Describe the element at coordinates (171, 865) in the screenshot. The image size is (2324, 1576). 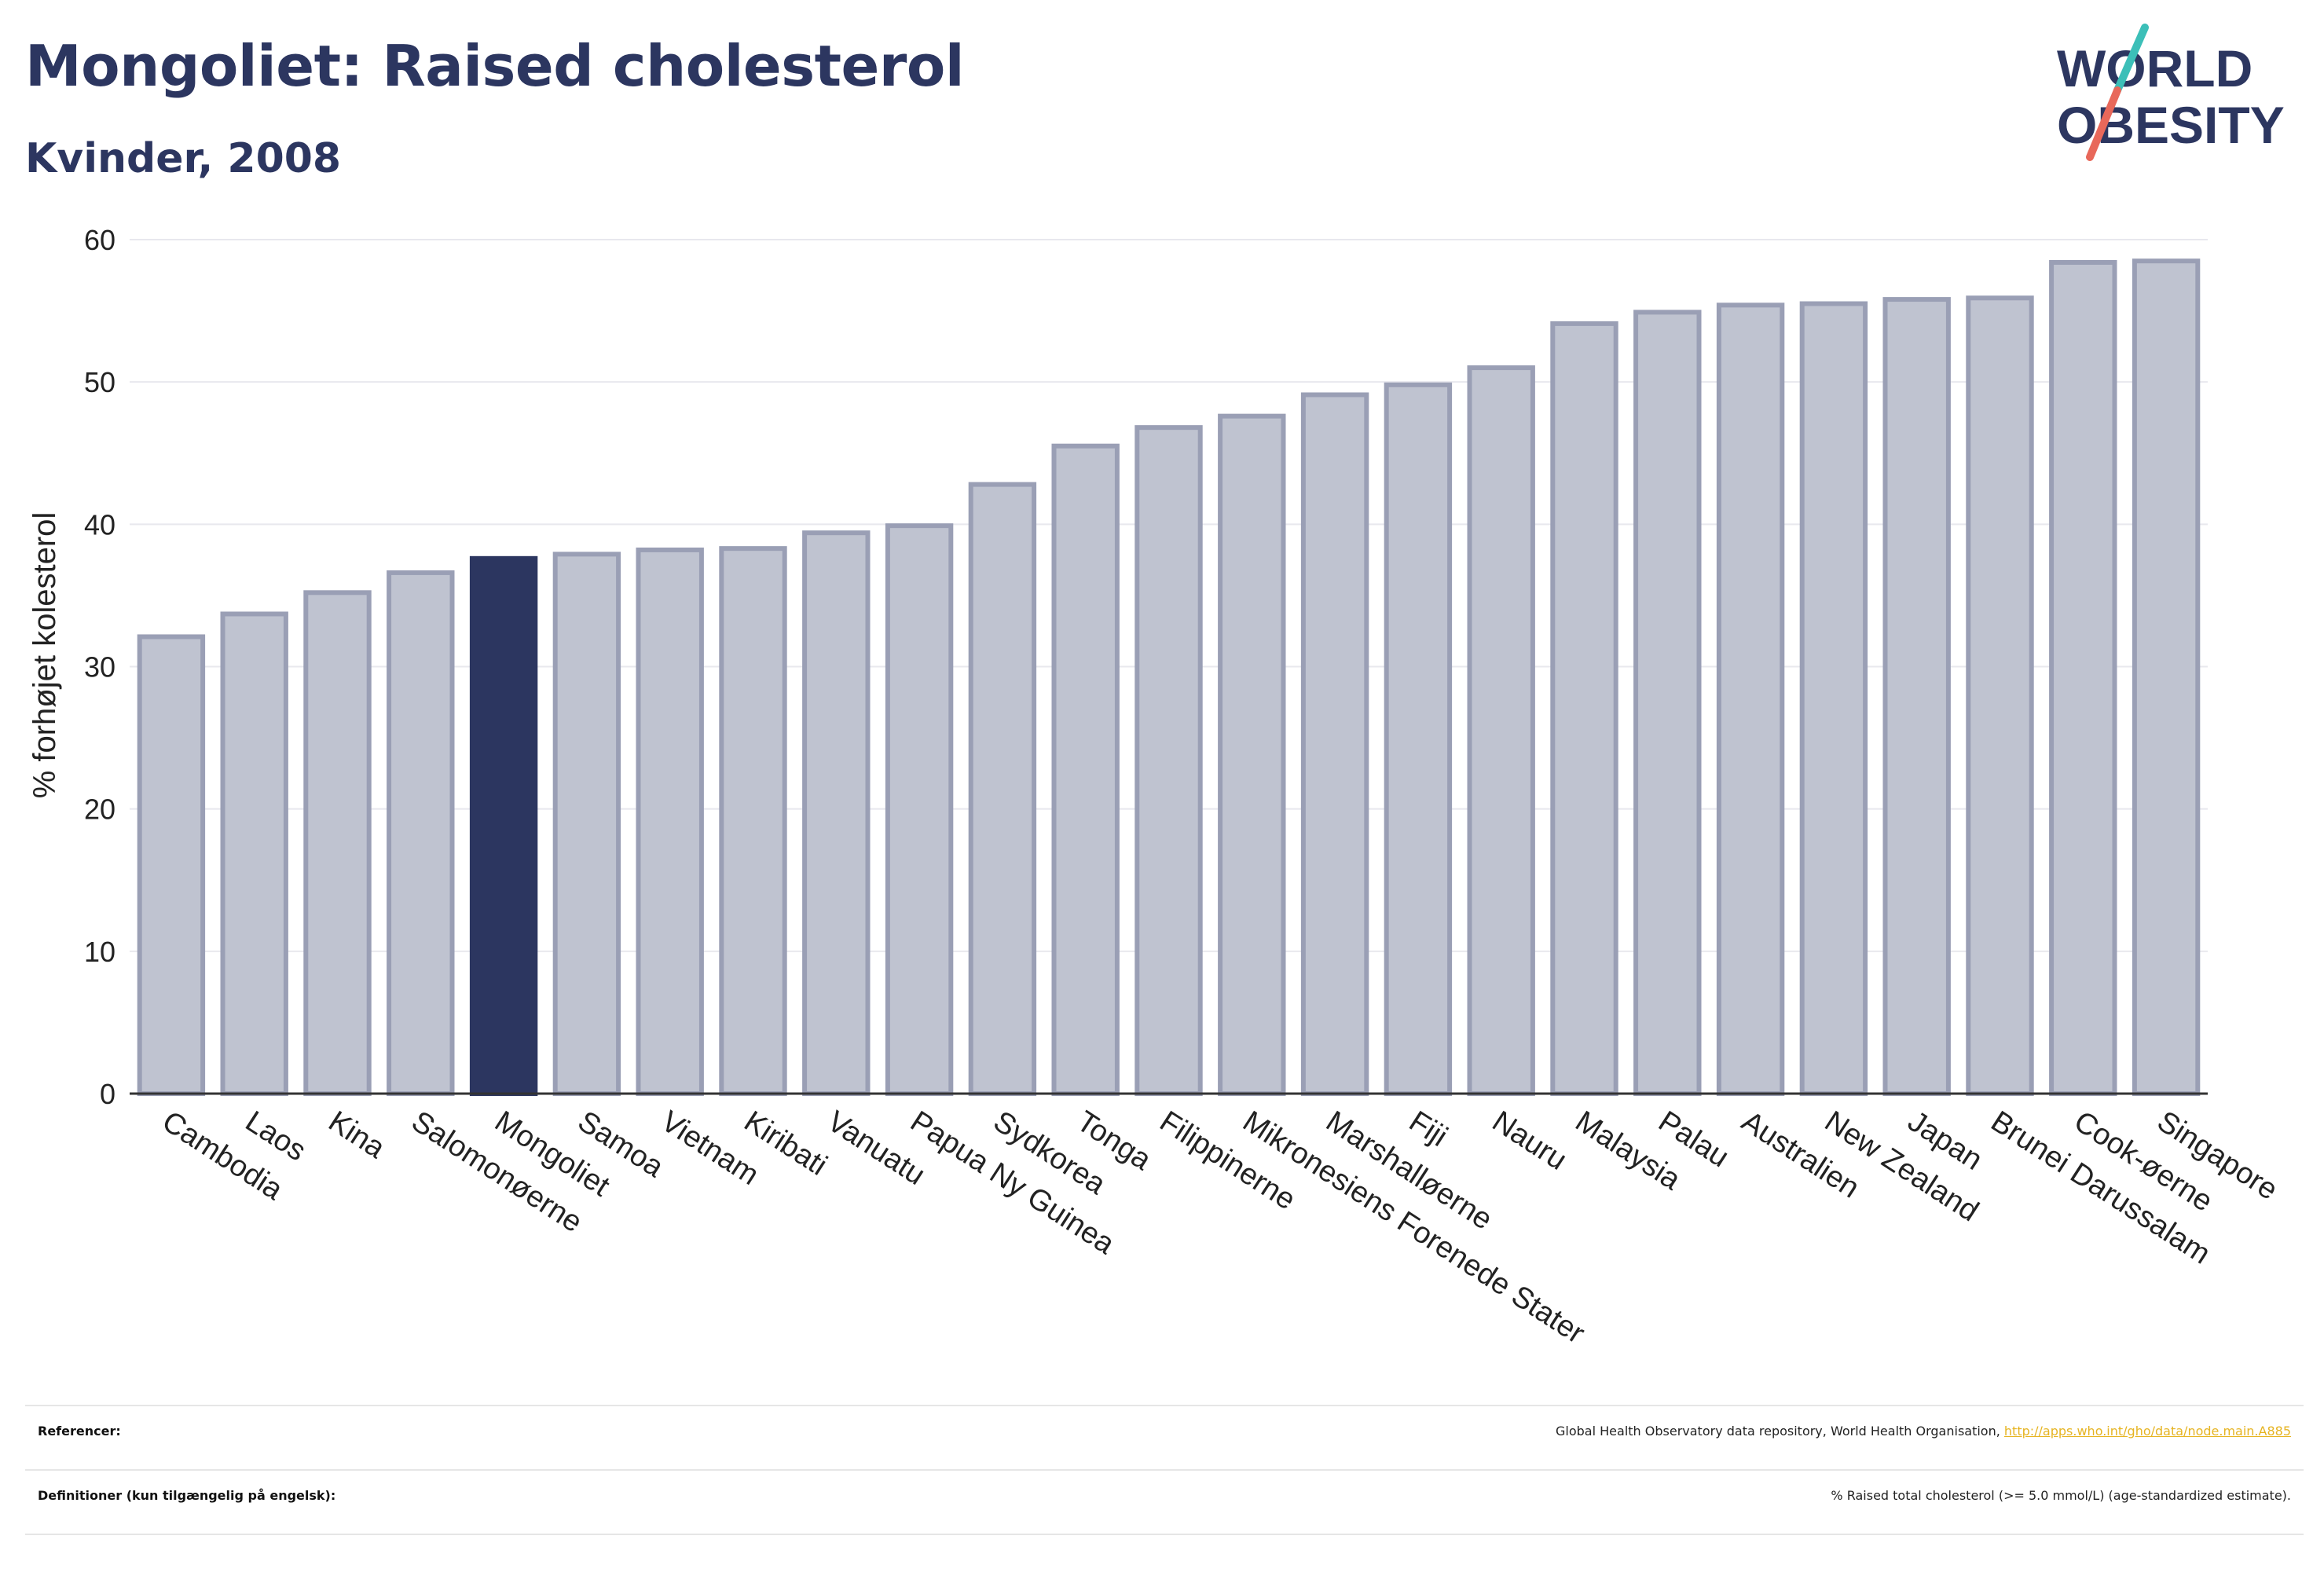
I see `bar-cambodia` at that location.